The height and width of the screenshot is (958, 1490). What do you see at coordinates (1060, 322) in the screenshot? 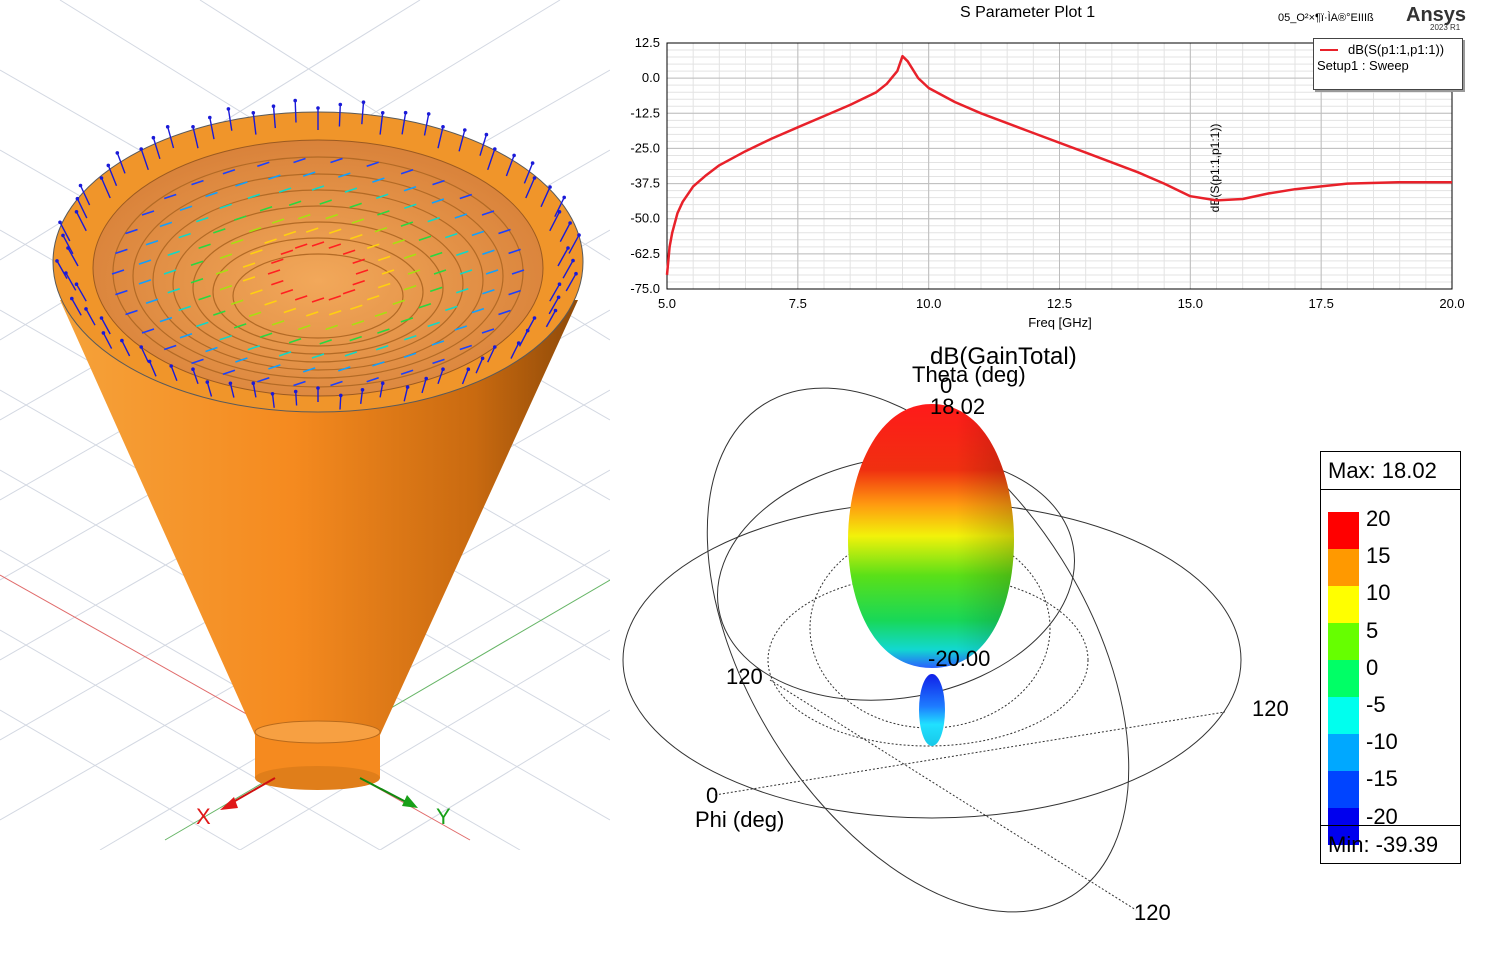
I see `x-axis-label: Freq [GHz]` at bounding box center [1060, 322].